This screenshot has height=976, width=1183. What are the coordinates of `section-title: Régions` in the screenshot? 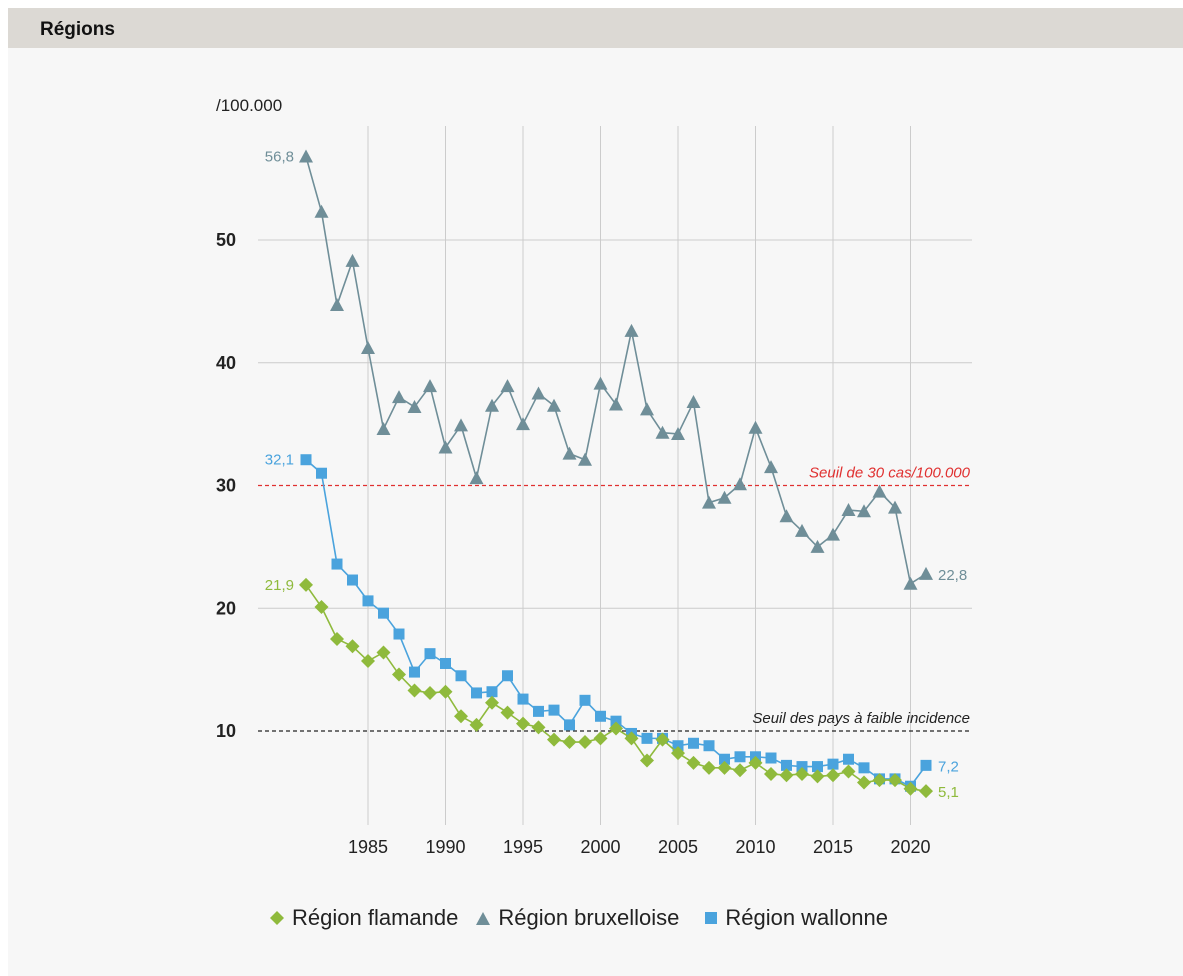 It's located at (77, 29).